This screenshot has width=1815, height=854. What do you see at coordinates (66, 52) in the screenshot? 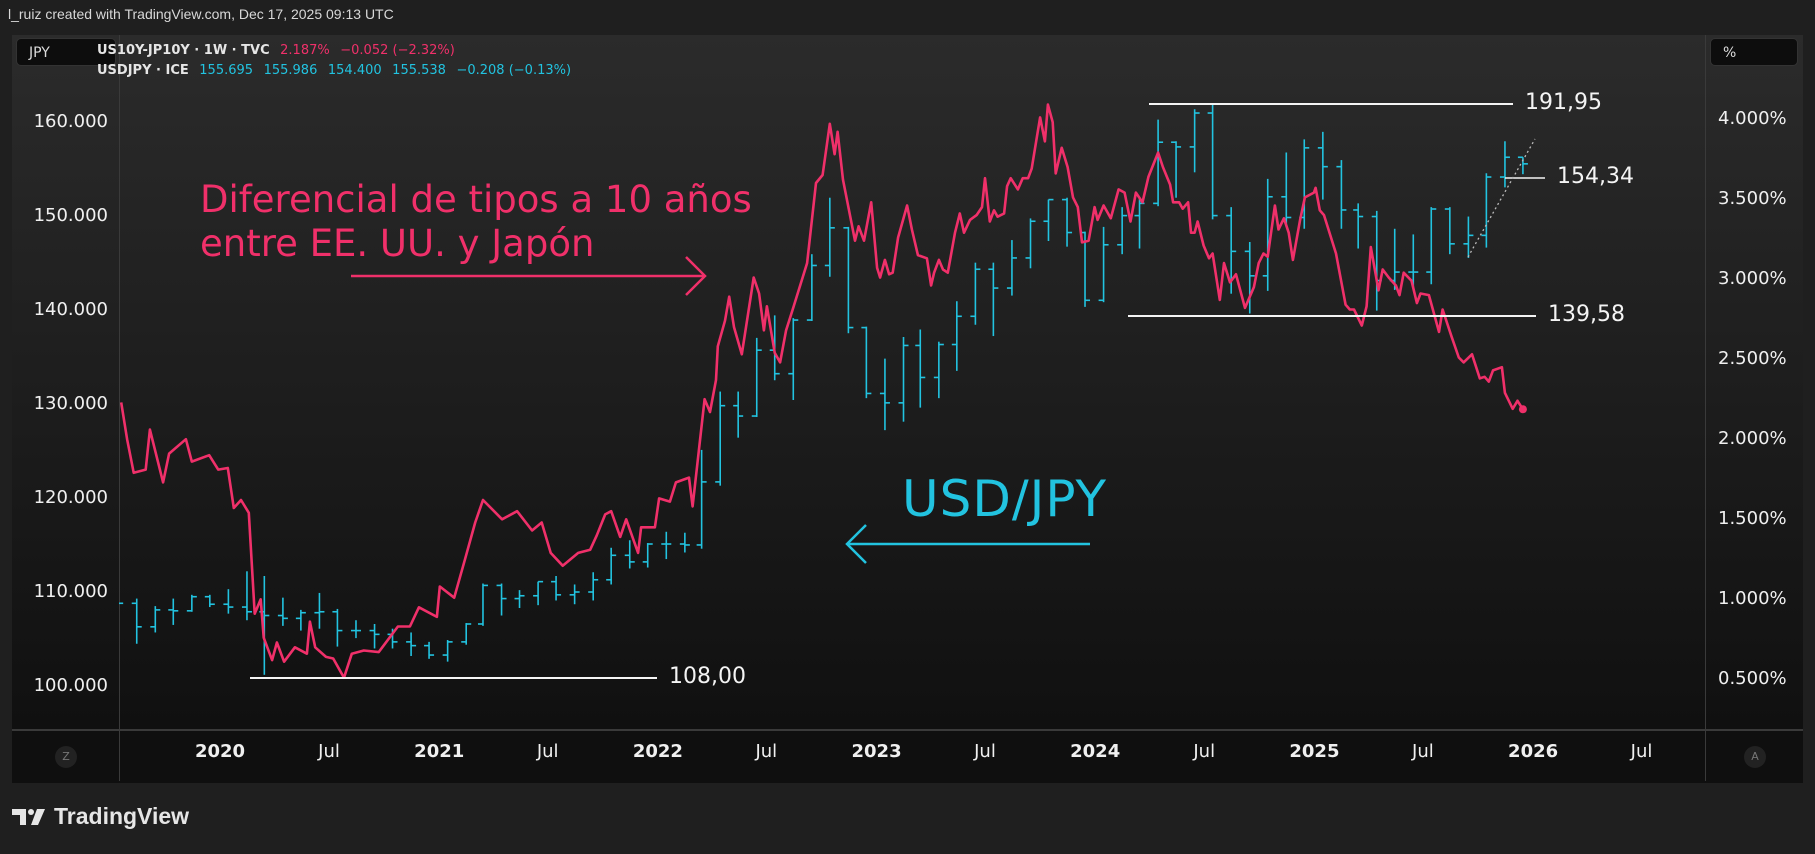
I see `left-scale-currency-box: JPY` at bounding box center [66, 52].